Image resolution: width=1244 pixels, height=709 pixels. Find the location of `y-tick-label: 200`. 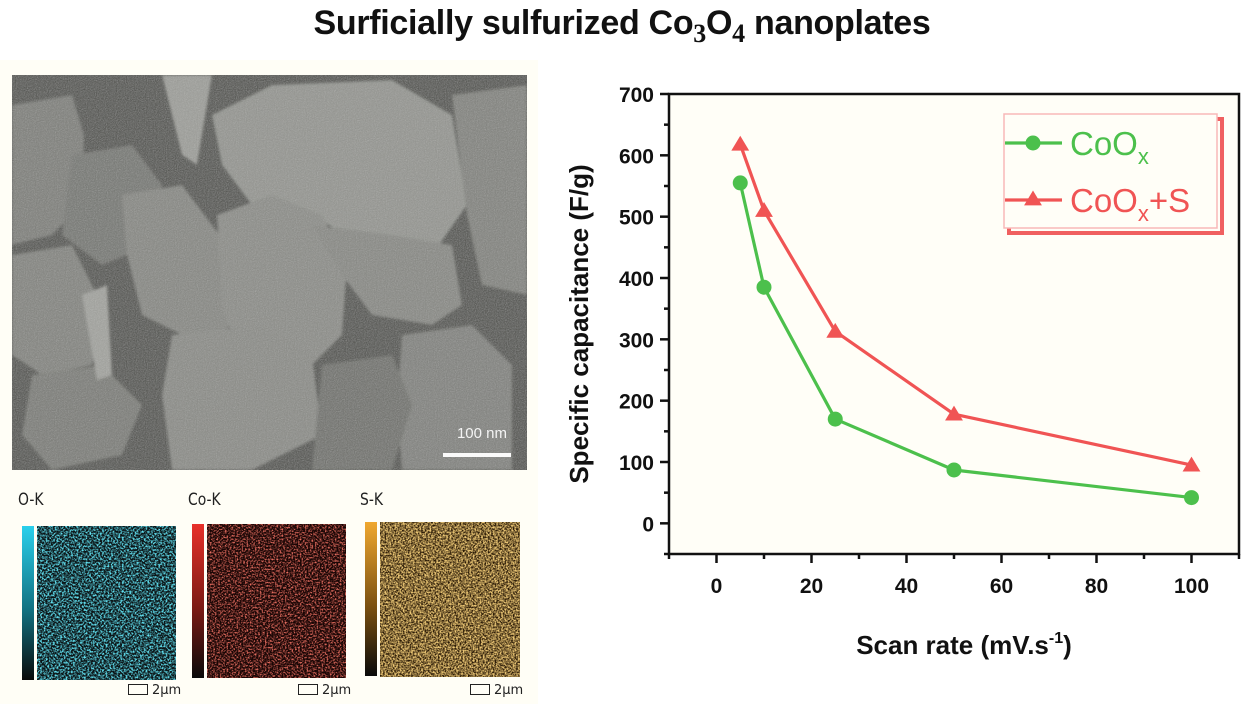

y-tick-label: 200 is located at coordinates (636, 402).